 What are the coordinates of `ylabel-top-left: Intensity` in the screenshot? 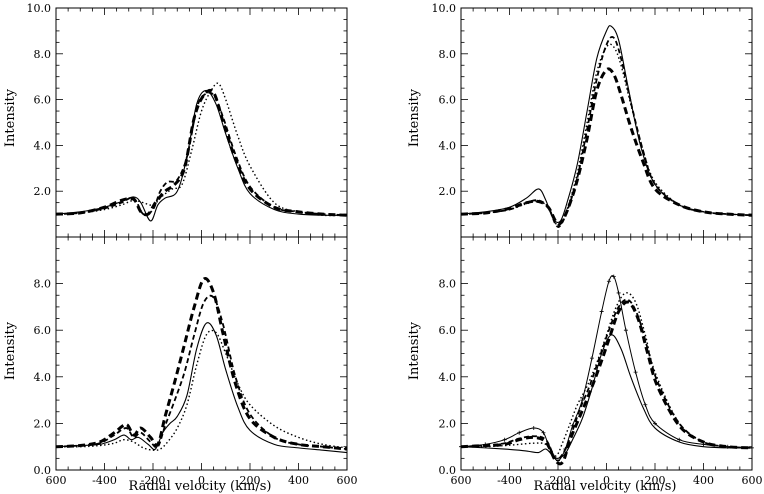 It's located at (10, 117).